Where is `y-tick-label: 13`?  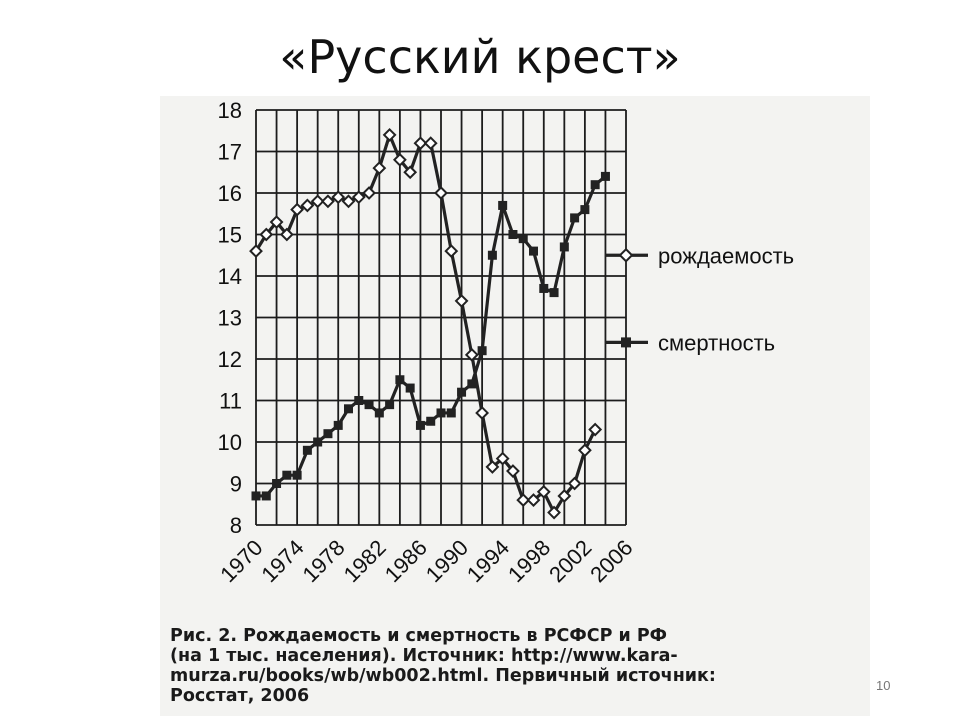 y-tick-label: 13 is located at coordinates (230, 318).